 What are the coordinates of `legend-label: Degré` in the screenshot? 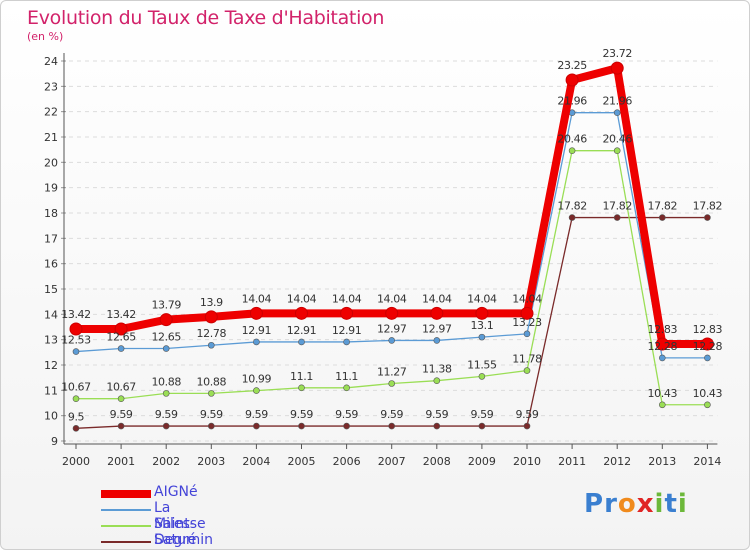 It's located at (175, 540).